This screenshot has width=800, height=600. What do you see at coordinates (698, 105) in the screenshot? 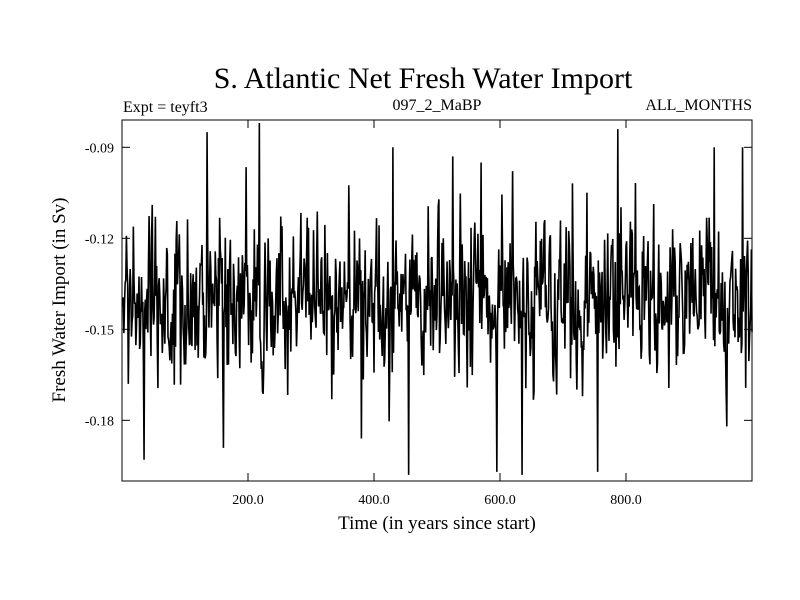
I see `months-label: ALL_MONTHS` at bounding box center [698, 105].